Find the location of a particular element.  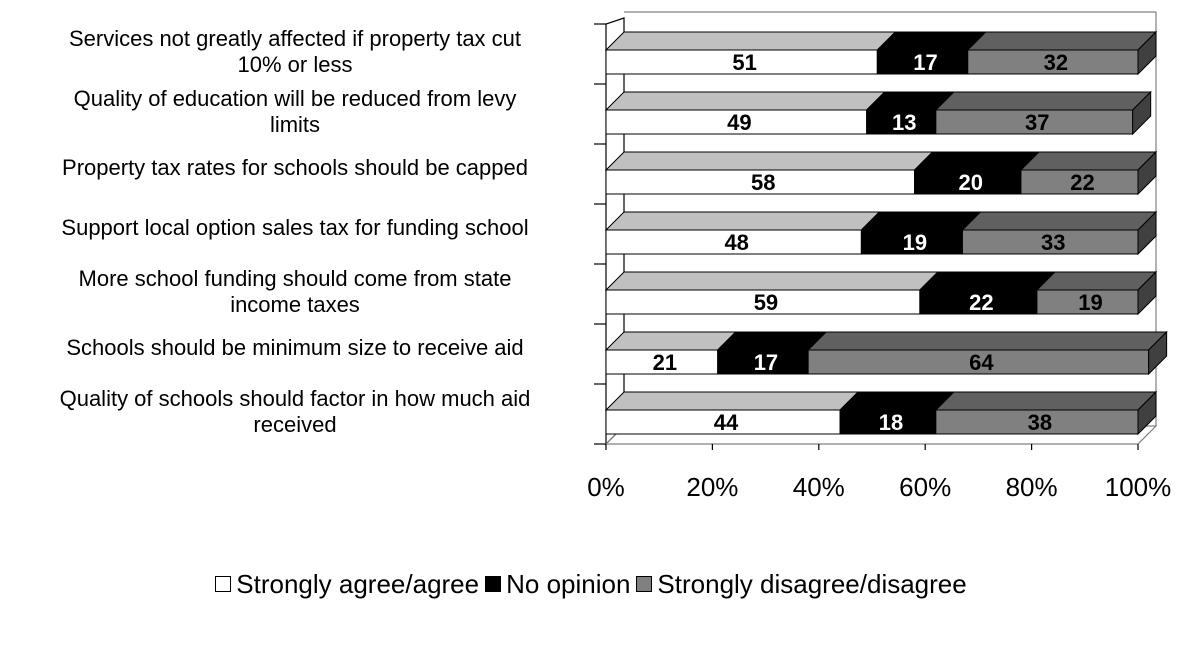

category-label-line: received is located at coordinates (295, 424).